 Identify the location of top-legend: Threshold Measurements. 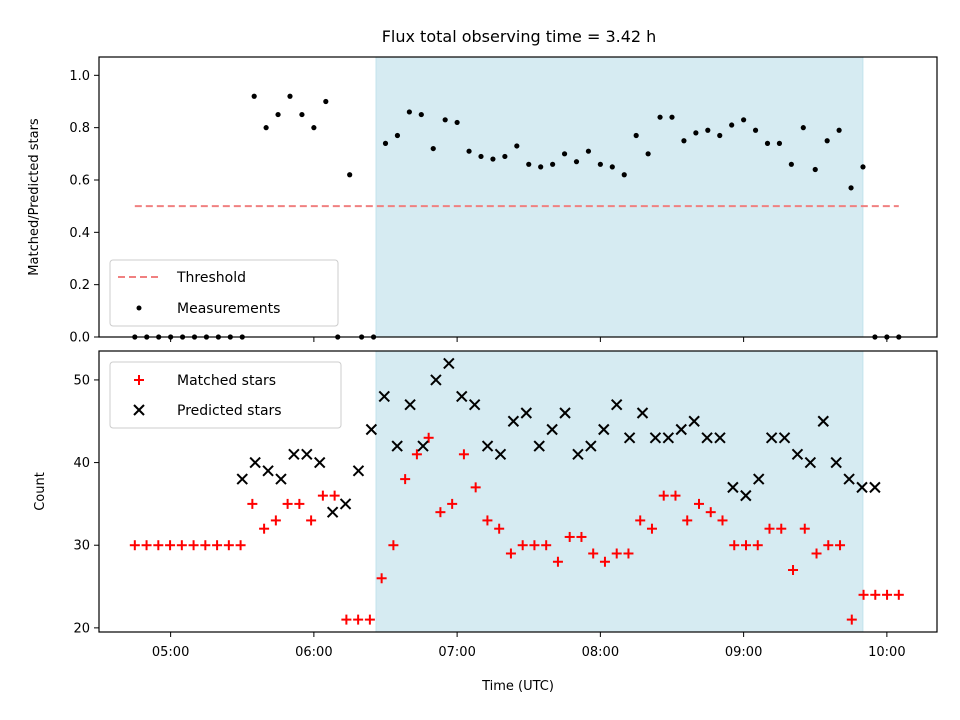
(224, 293).